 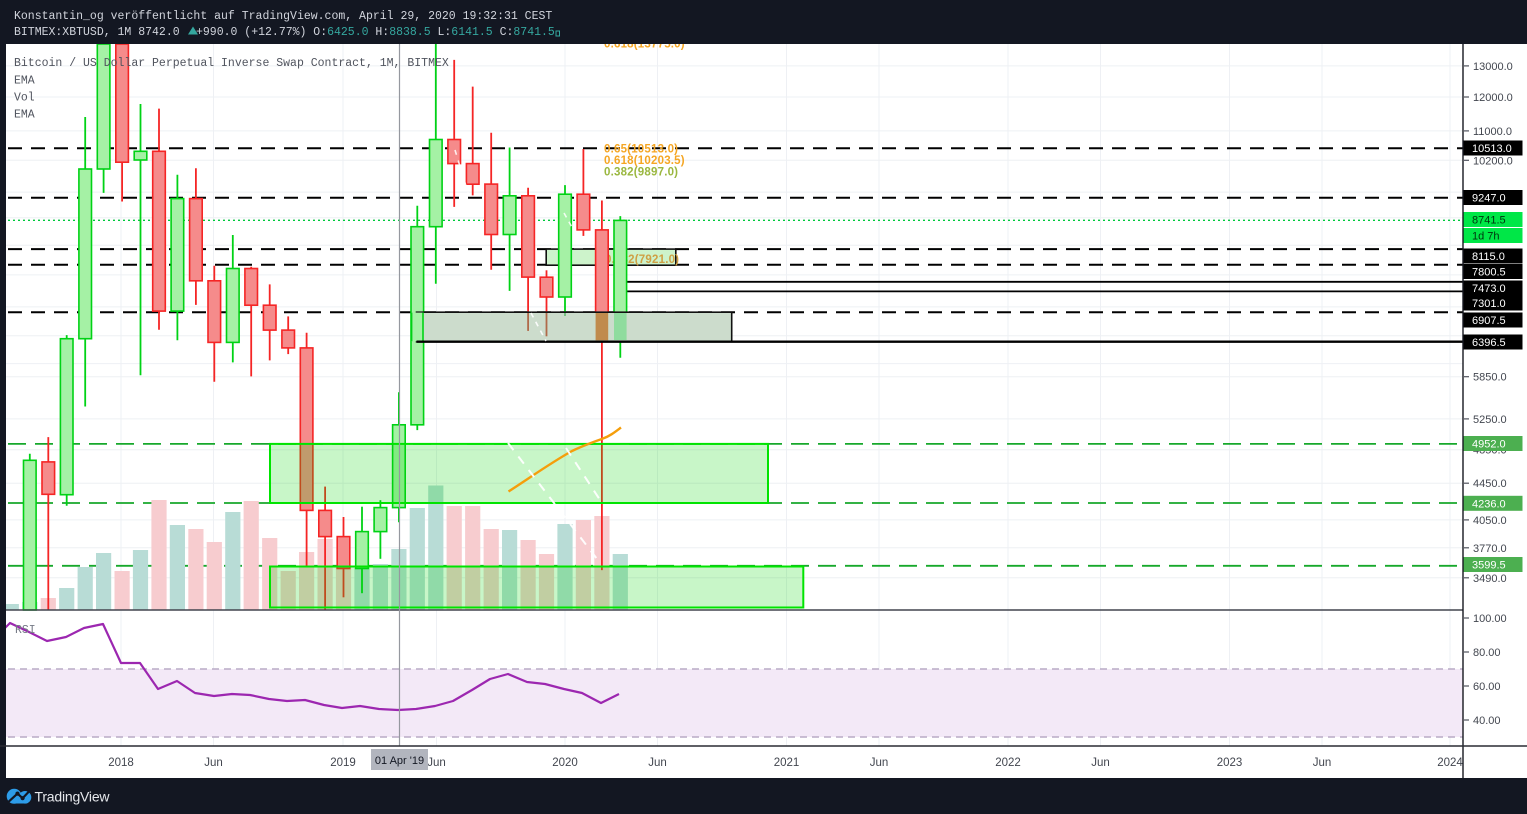 What do you see at coordinates (641, 150) in the screenshot?
I see `svg-text: 0.65(10513.0)` at bounding box center [641, 150].